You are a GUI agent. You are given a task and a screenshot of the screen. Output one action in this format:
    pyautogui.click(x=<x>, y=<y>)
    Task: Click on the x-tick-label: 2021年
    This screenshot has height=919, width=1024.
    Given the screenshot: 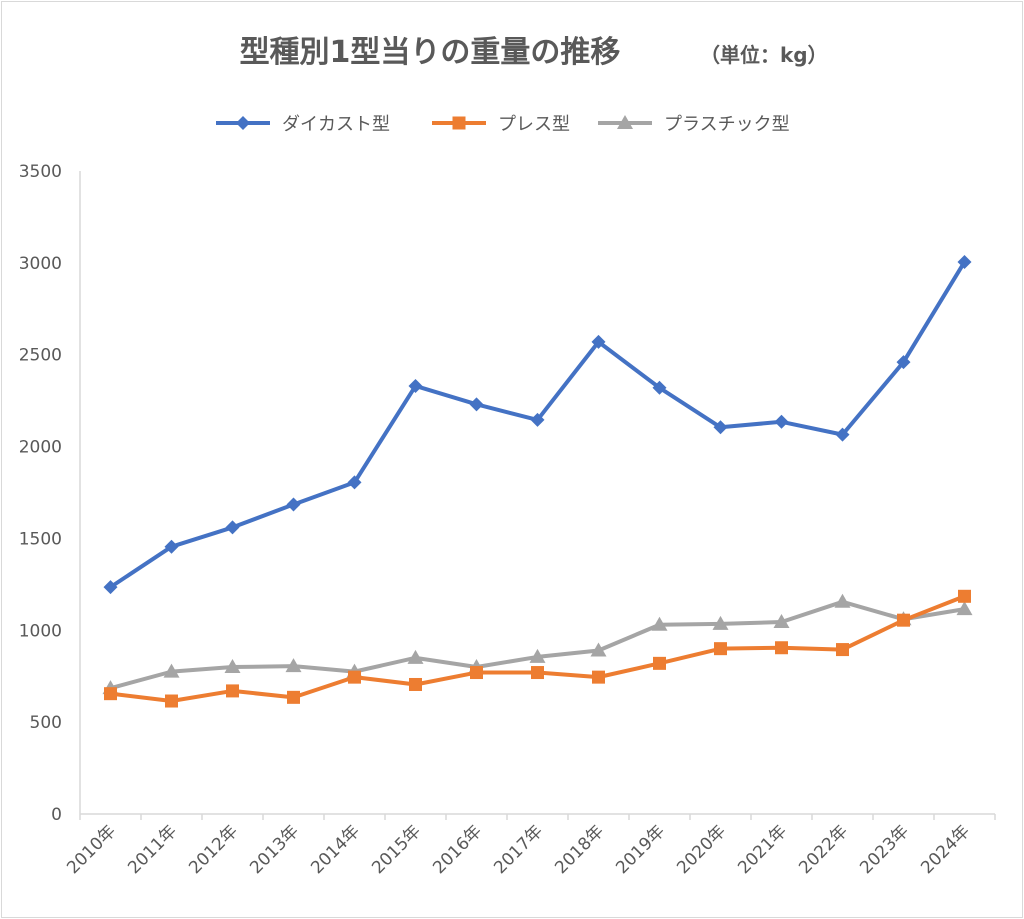 What is the action you would take?
    pyautogui.click(x=762, y=849)
    